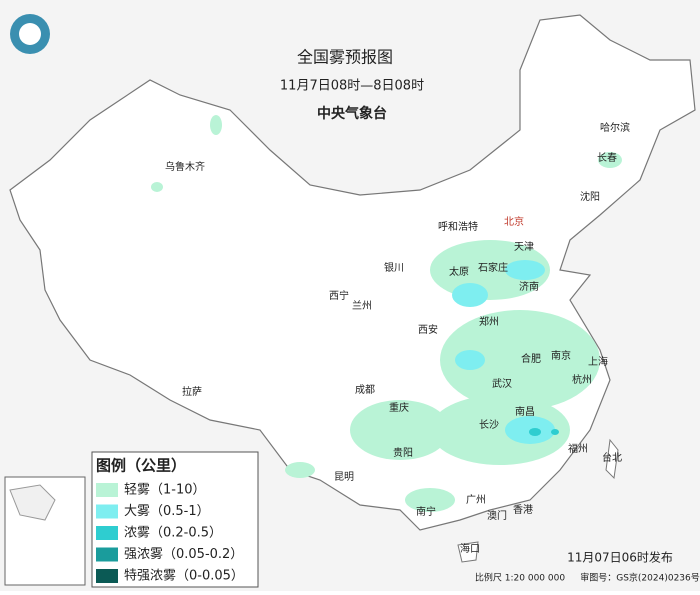 The width and height of the screenshot is (700, 595). Describe the element at coordinates (640, 578) in the screenshot. I see `map-number: 审图号：GS京(2024)0236号` at that location.